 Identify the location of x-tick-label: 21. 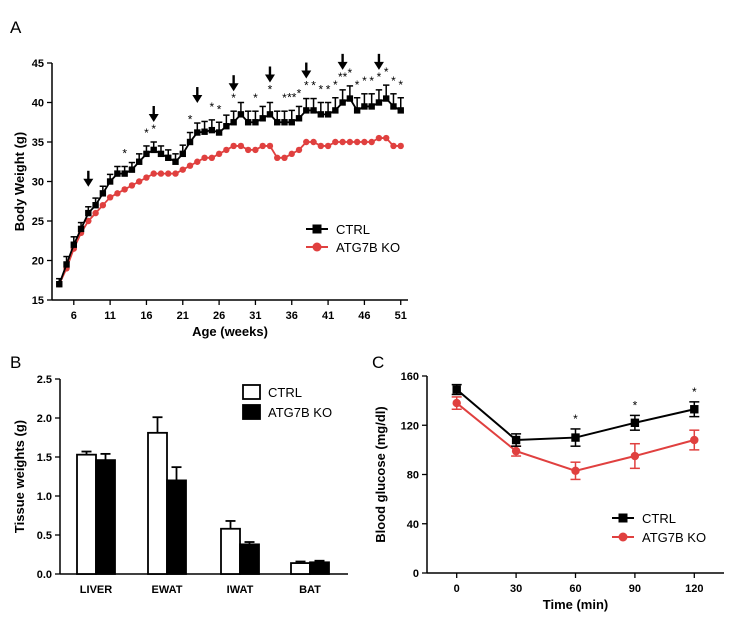
(183, 316).